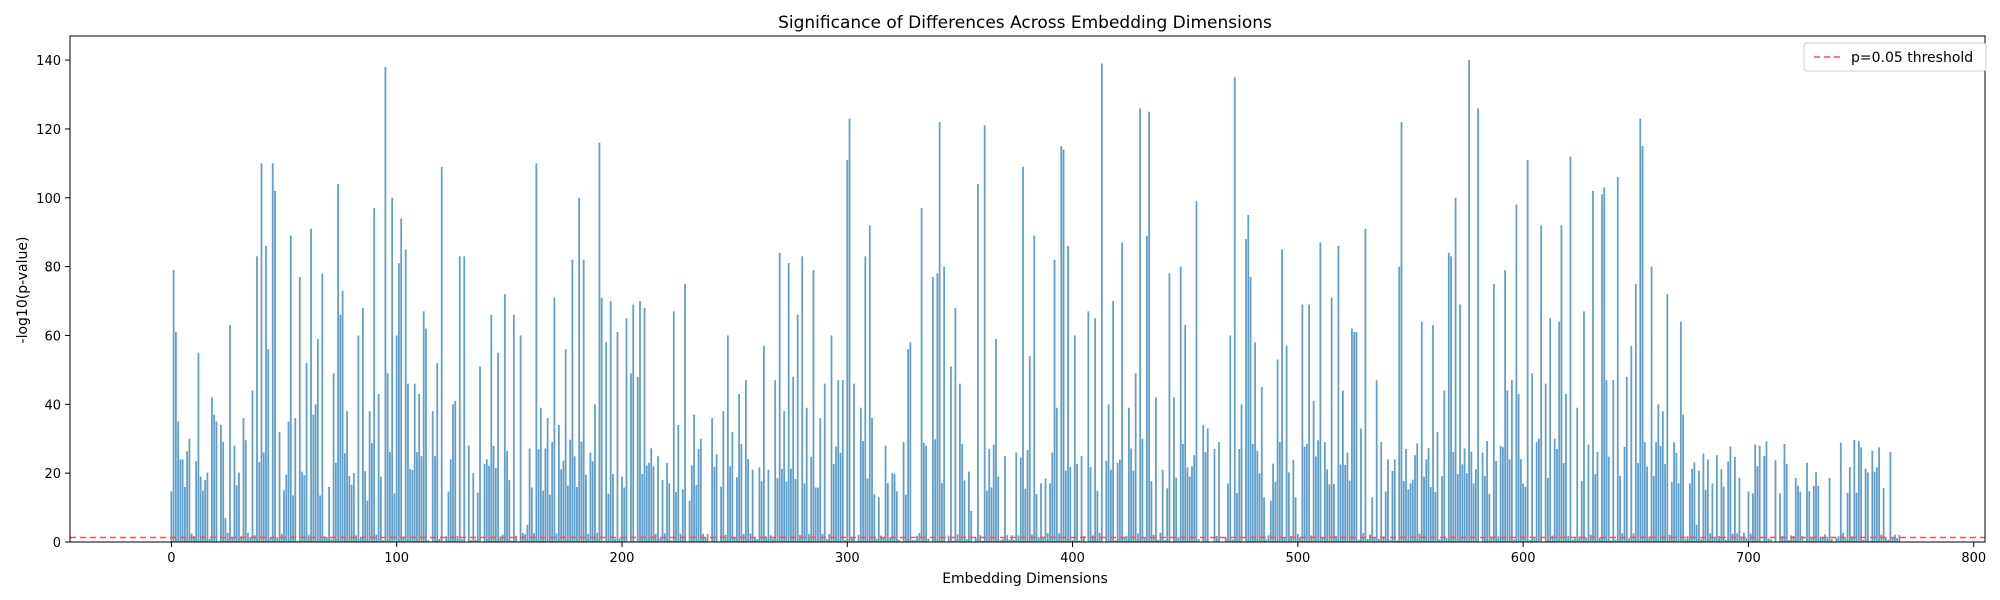 This screenshot has width=2000, height=600. I want to click on x-tick-label: 0, so click(171, 558).